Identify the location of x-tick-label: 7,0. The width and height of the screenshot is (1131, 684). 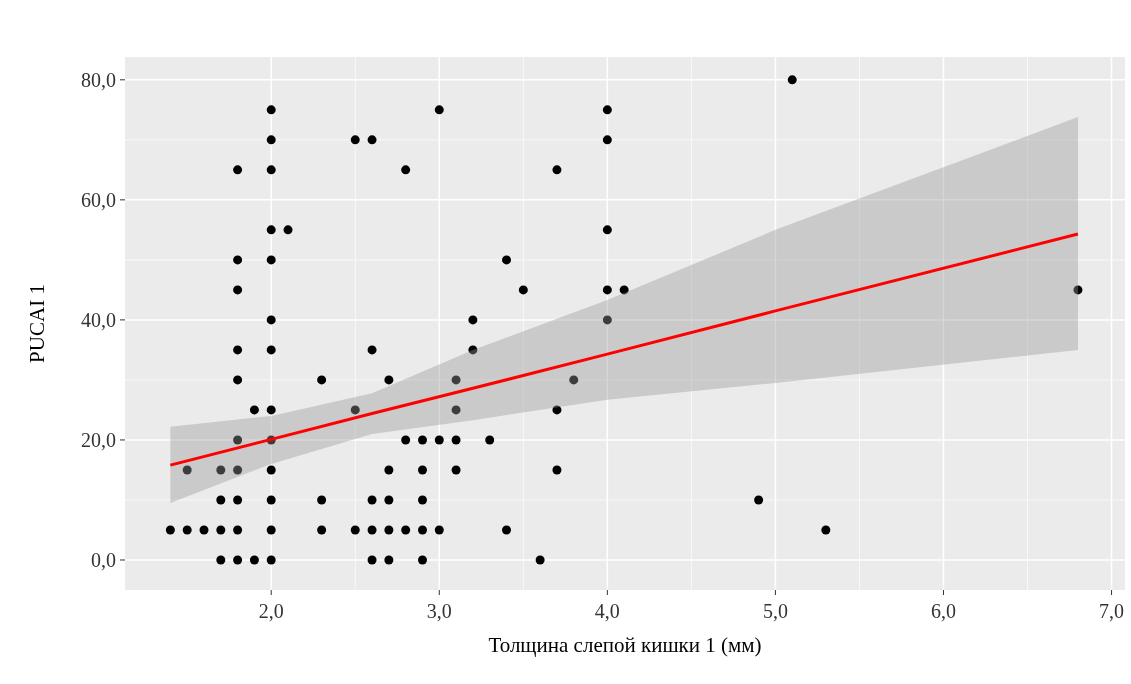
(1112, 611).